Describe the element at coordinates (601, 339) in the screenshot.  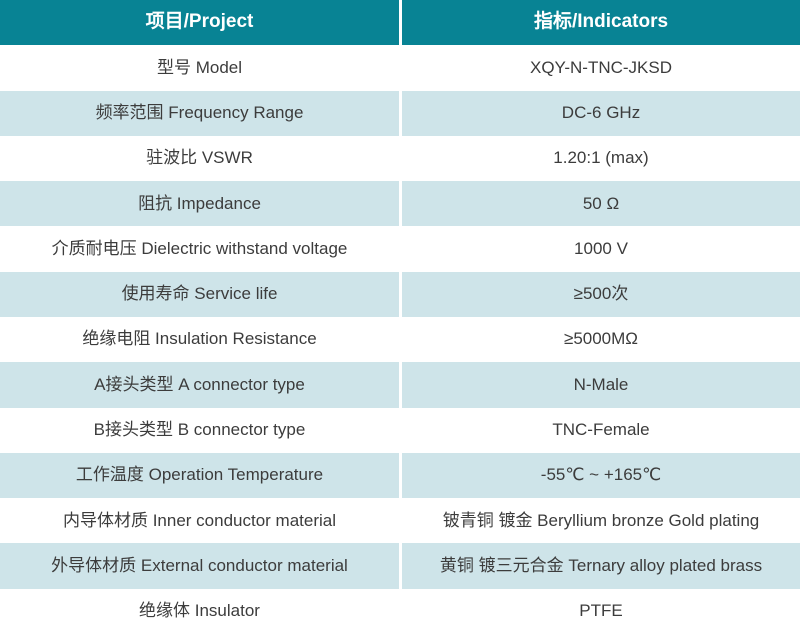
I see `cell-indicator: ≥5000MΩ` at that location.